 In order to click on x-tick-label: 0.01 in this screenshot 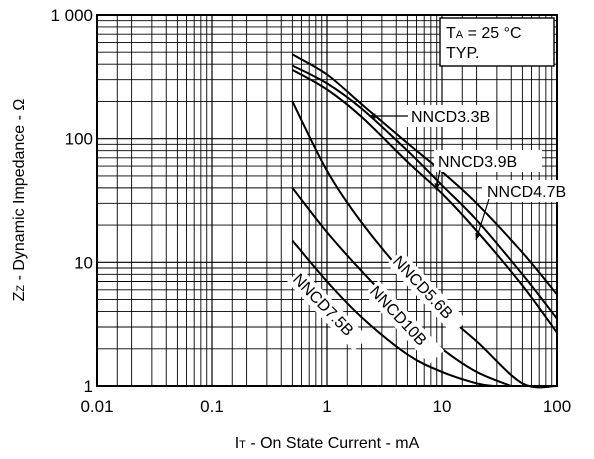, I will do `click(96, 406)`.